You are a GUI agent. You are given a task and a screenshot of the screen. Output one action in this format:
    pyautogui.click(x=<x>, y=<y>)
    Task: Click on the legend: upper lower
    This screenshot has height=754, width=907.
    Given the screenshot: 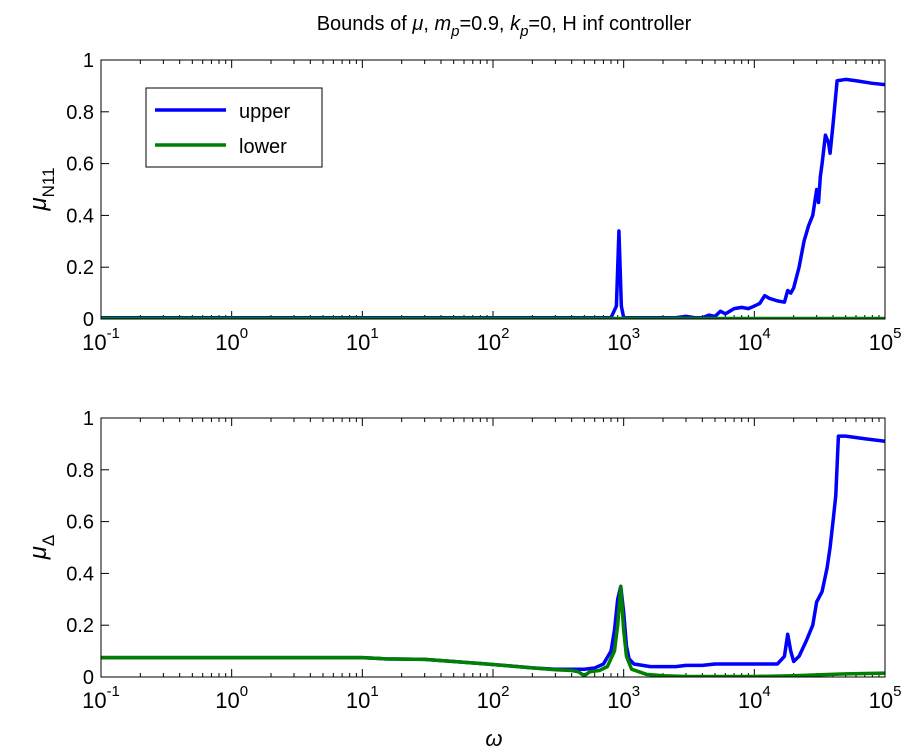 What is the action you would take?
    pyautogui.click(x=234, y=127)
    